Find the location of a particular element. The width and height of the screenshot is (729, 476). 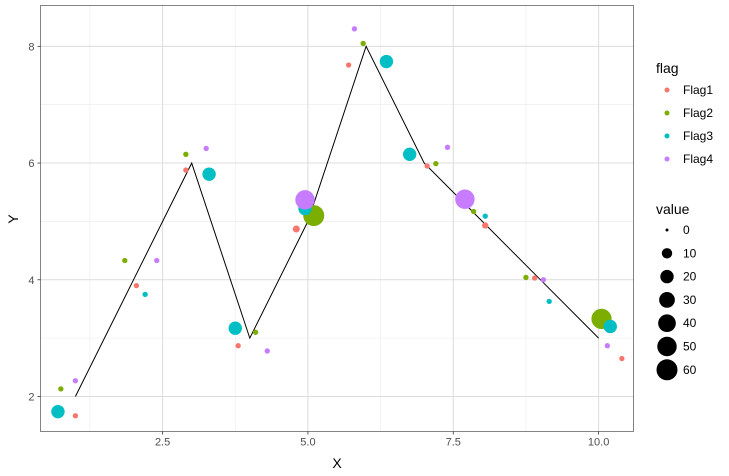

legend-color-title: flag is located at coordinates (667, 68).